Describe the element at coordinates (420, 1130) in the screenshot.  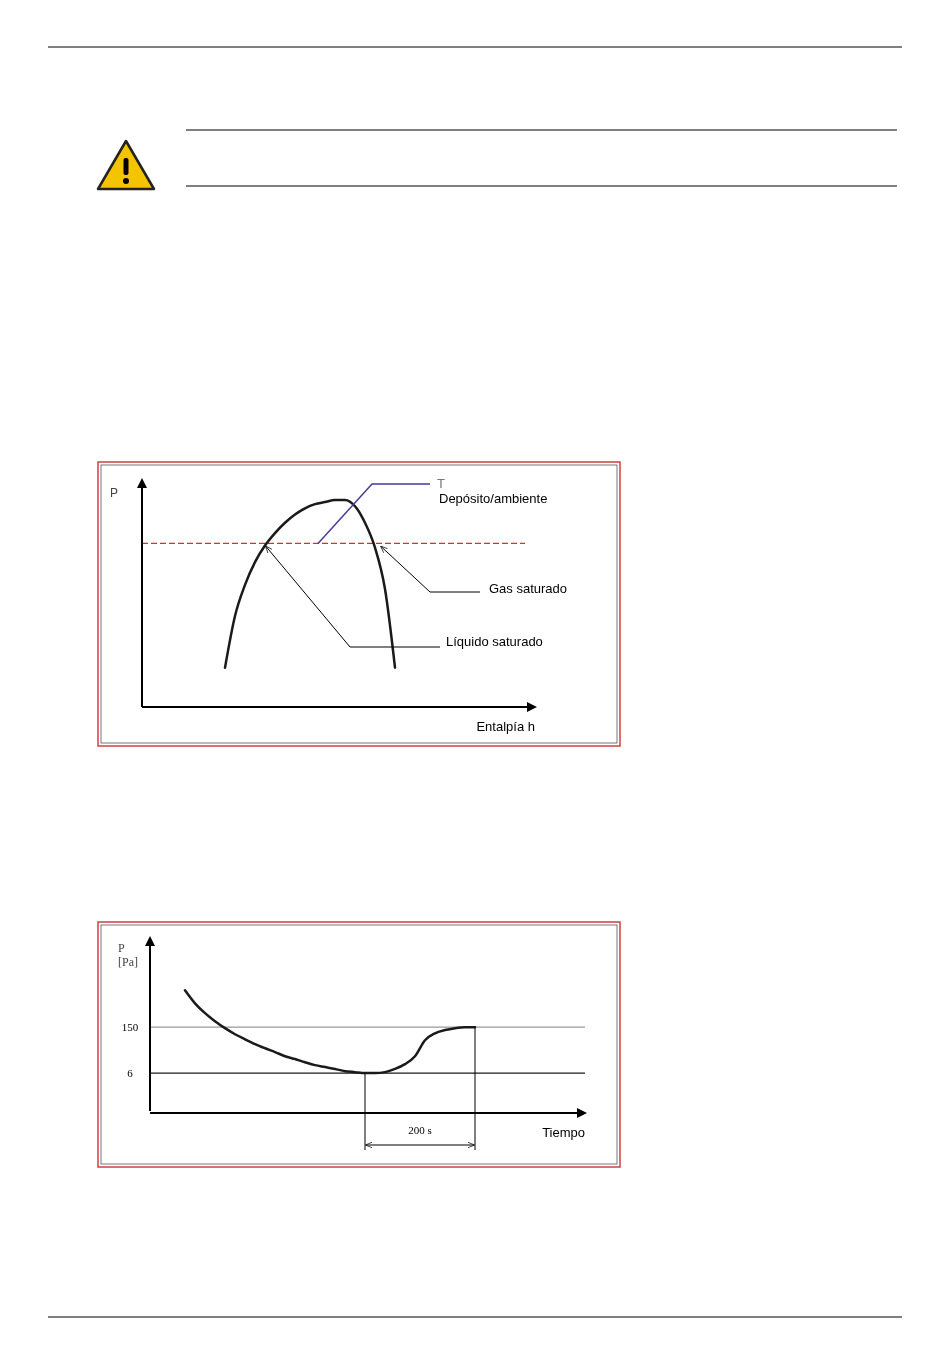
I see `text: 200 s` at that location.